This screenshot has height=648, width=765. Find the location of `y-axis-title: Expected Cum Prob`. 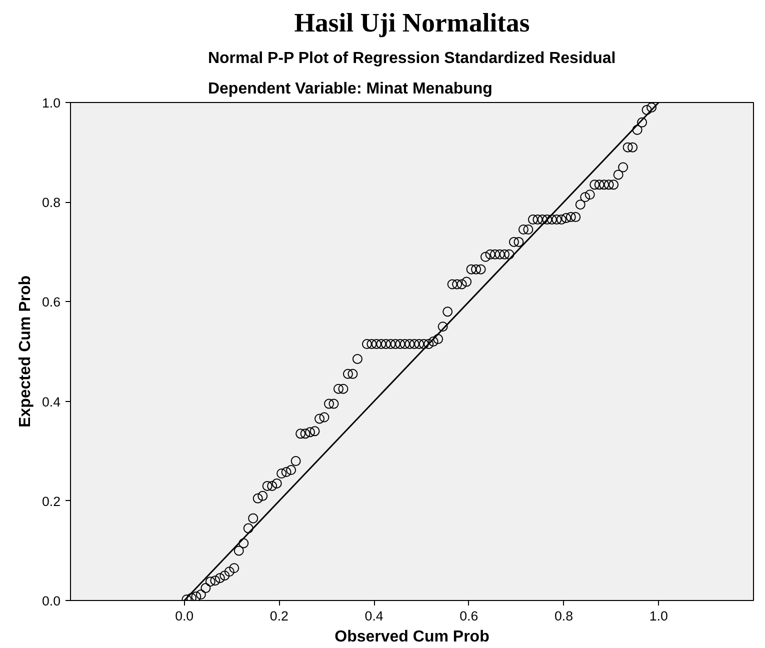

y-axis-title: Expected Cum Prob is located at coordinates (25, 351).